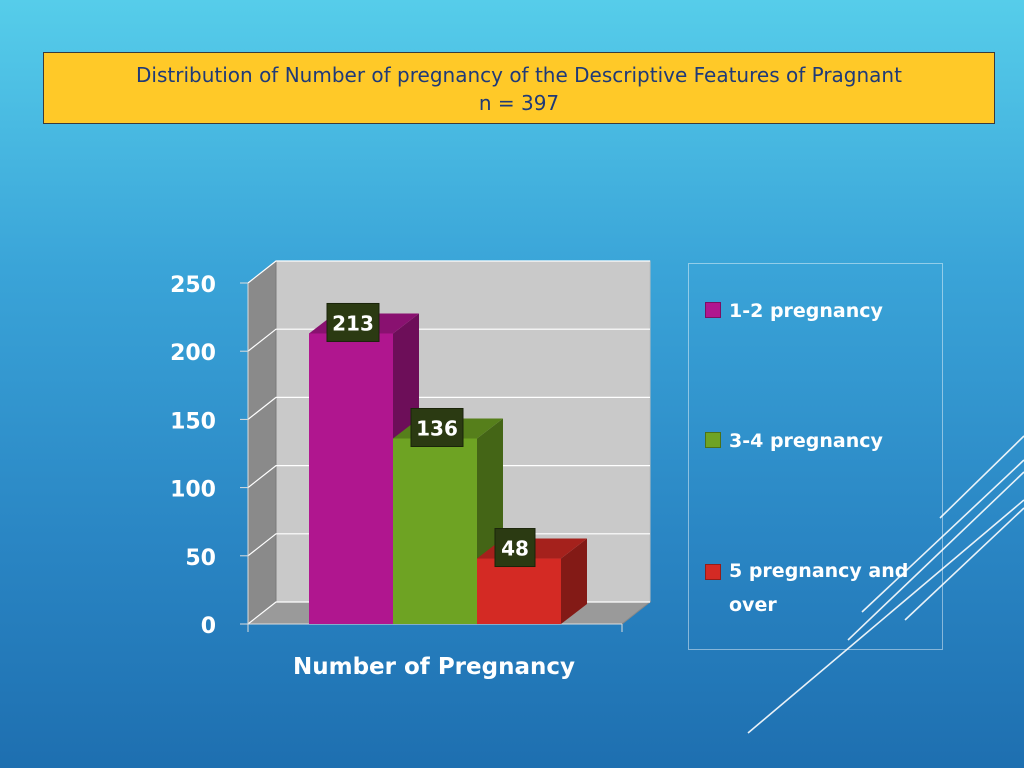  What do you see at coordinates (519, 103) in the screenshot?
I see `slide-subtitle: n = 397` at bounding box center [519, 103].